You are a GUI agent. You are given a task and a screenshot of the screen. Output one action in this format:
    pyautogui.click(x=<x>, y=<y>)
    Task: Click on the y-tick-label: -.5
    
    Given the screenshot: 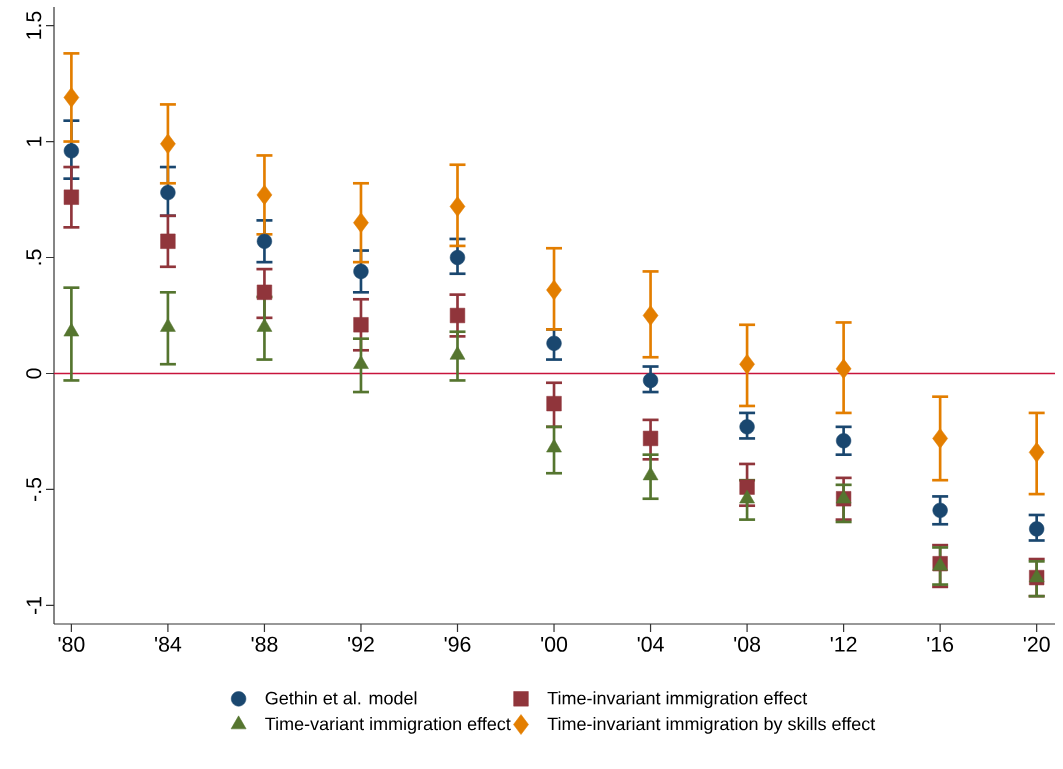 What is the action you would take?
    pyautogui.click(x=34, y=489)
    